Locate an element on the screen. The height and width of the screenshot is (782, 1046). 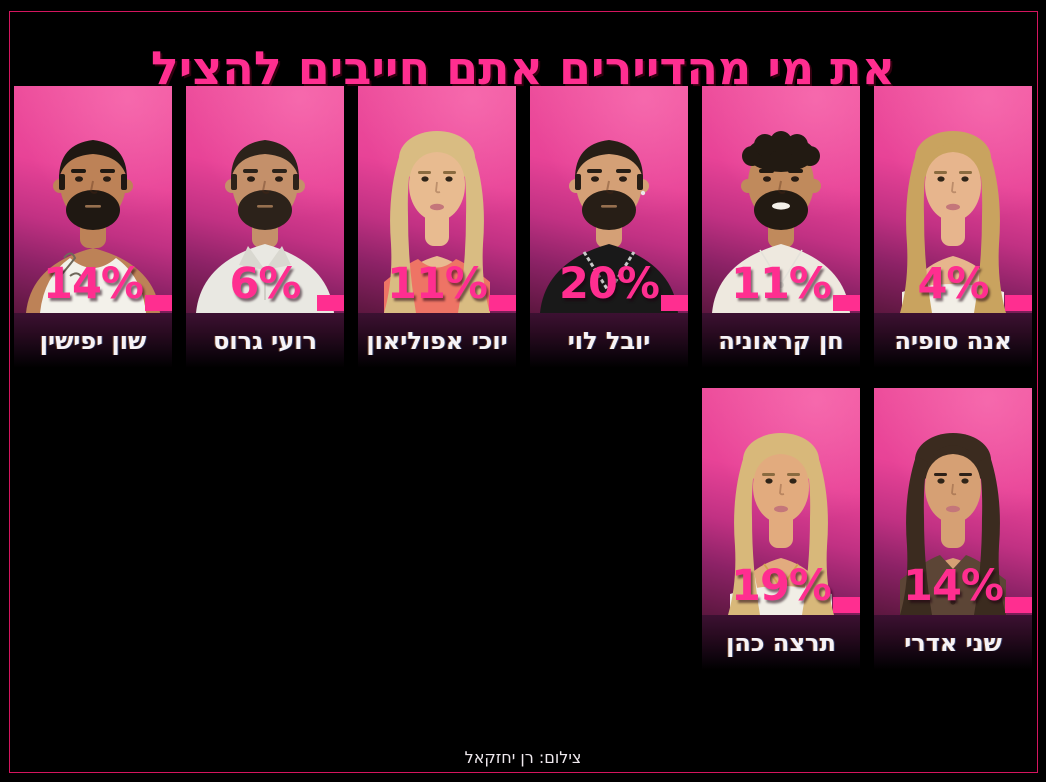
contestant-name: יוכי אפוליאון is located at coordinates (437, 340).